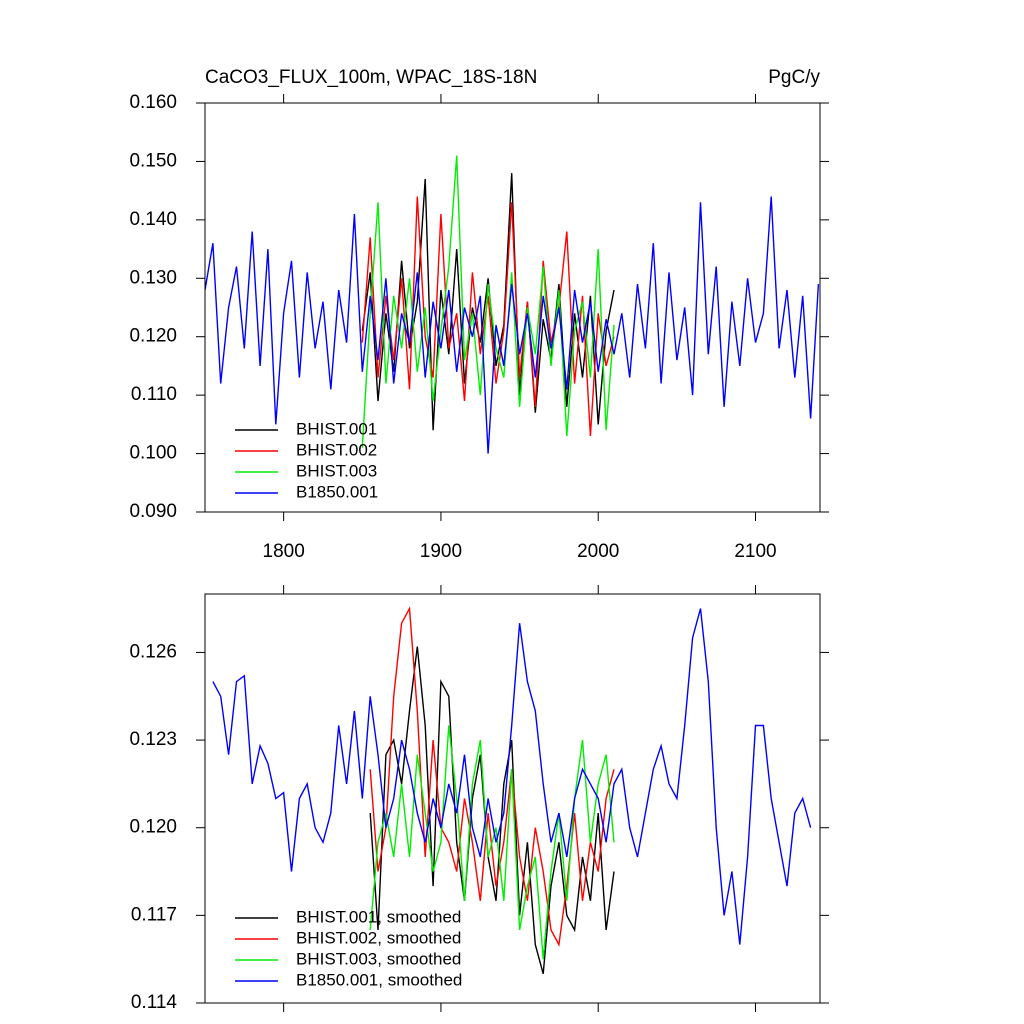 This screenshot has width=1024, height=1024. I want to click on legend-label: BHIST.001, so click(336, 428).